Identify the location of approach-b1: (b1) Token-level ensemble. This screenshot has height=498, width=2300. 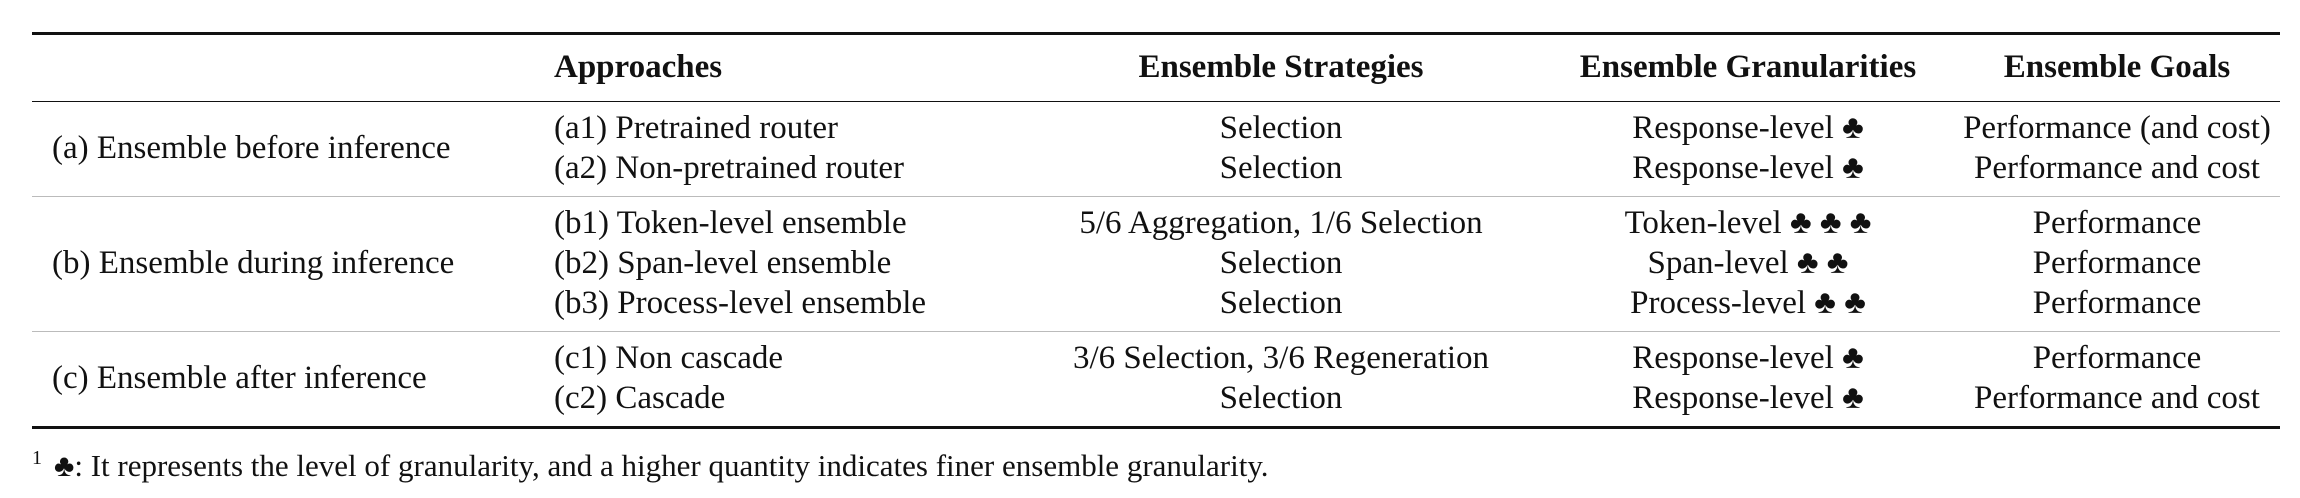
(730, 223).